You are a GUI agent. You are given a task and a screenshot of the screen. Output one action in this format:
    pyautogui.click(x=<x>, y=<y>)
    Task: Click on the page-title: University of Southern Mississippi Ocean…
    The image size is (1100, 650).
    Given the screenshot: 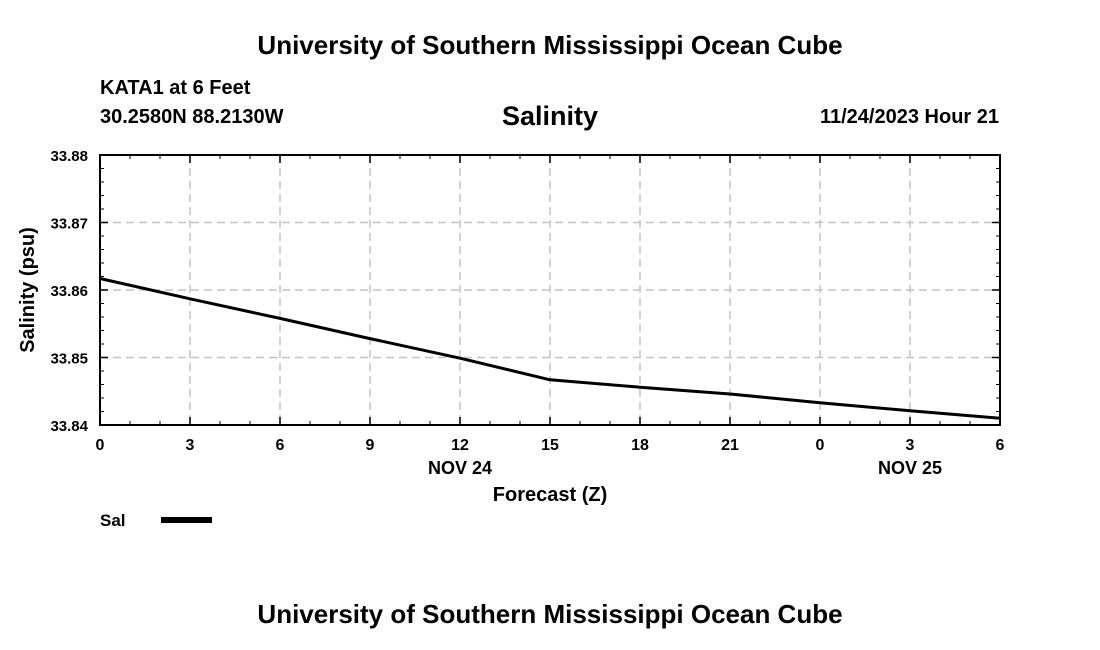 What is the action you would take?
    pyautogui.click(x=550, y=45)
    